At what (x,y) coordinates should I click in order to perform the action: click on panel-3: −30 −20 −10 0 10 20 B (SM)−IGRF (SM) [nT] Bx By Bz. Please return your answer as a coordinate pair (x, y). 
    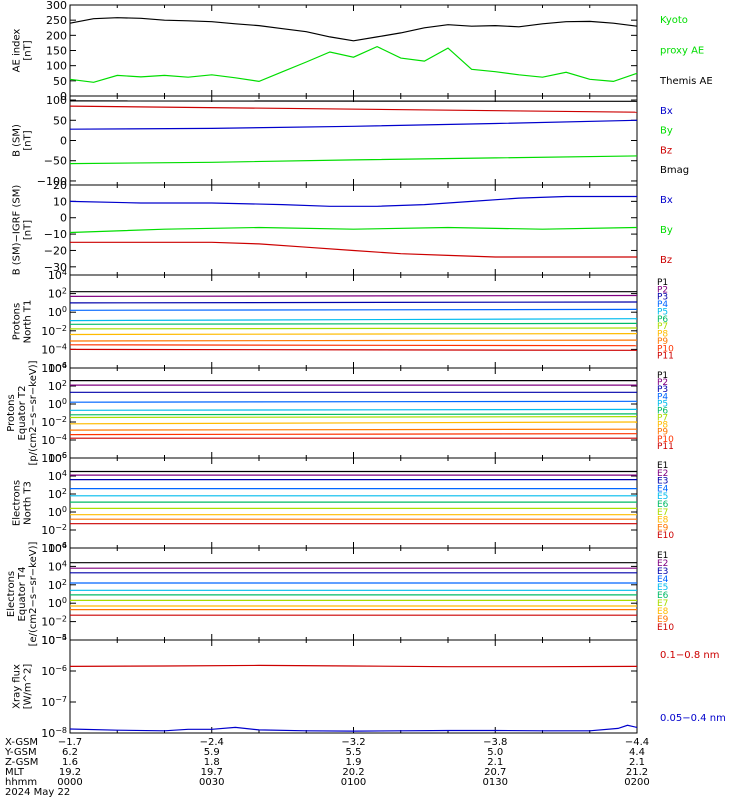
    Looking at the image, I should click on (342, 227).